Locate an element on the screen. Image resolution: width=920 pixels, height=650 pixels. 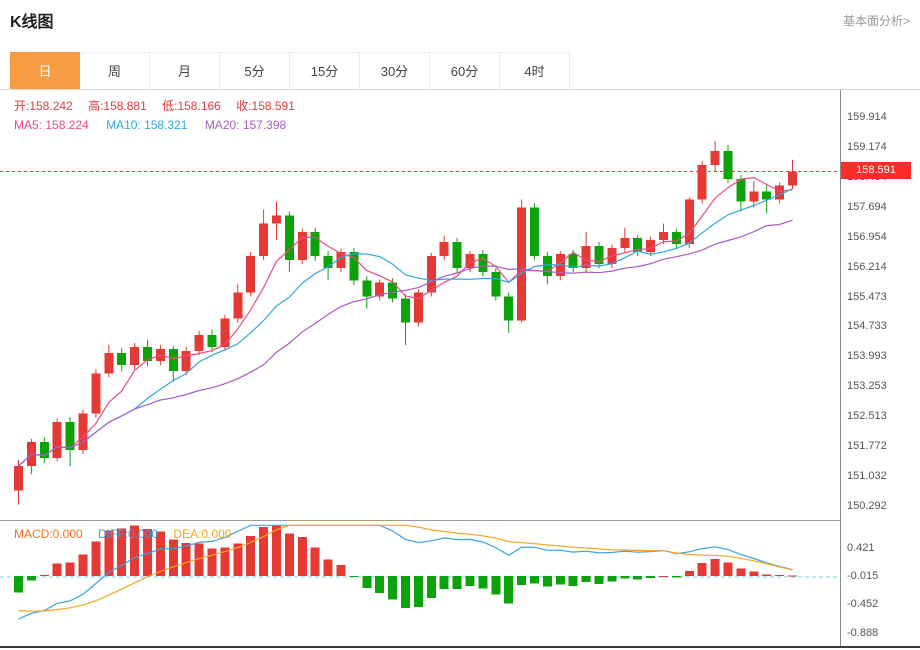
price-axis-label: 153.993 is located at coordinates (867, 356).